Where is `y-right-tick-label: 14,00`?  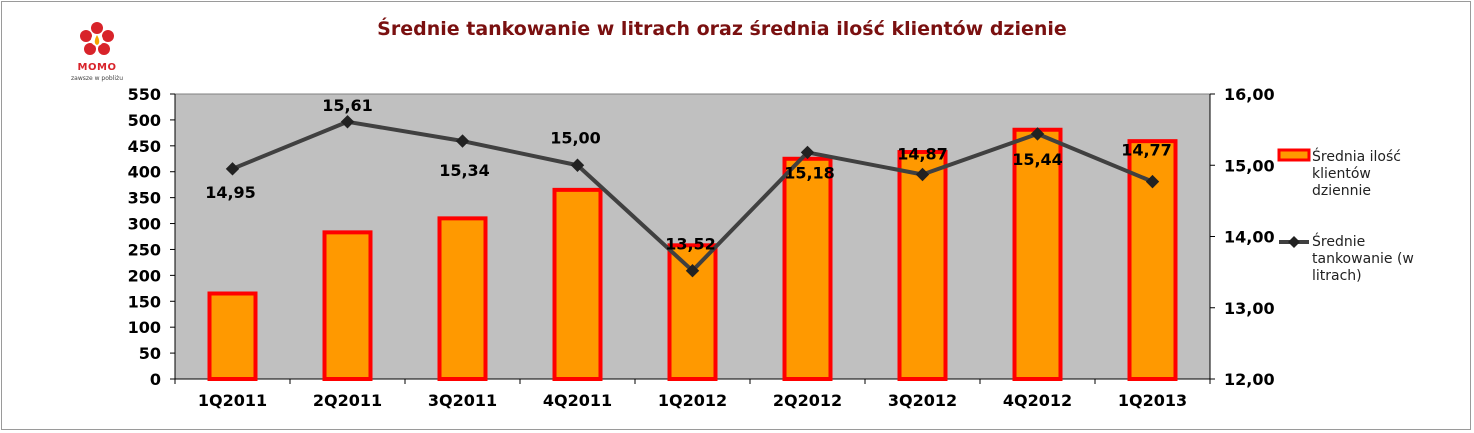
y-right-tick-label: 14,00 is located at coordinates (1249, 237).